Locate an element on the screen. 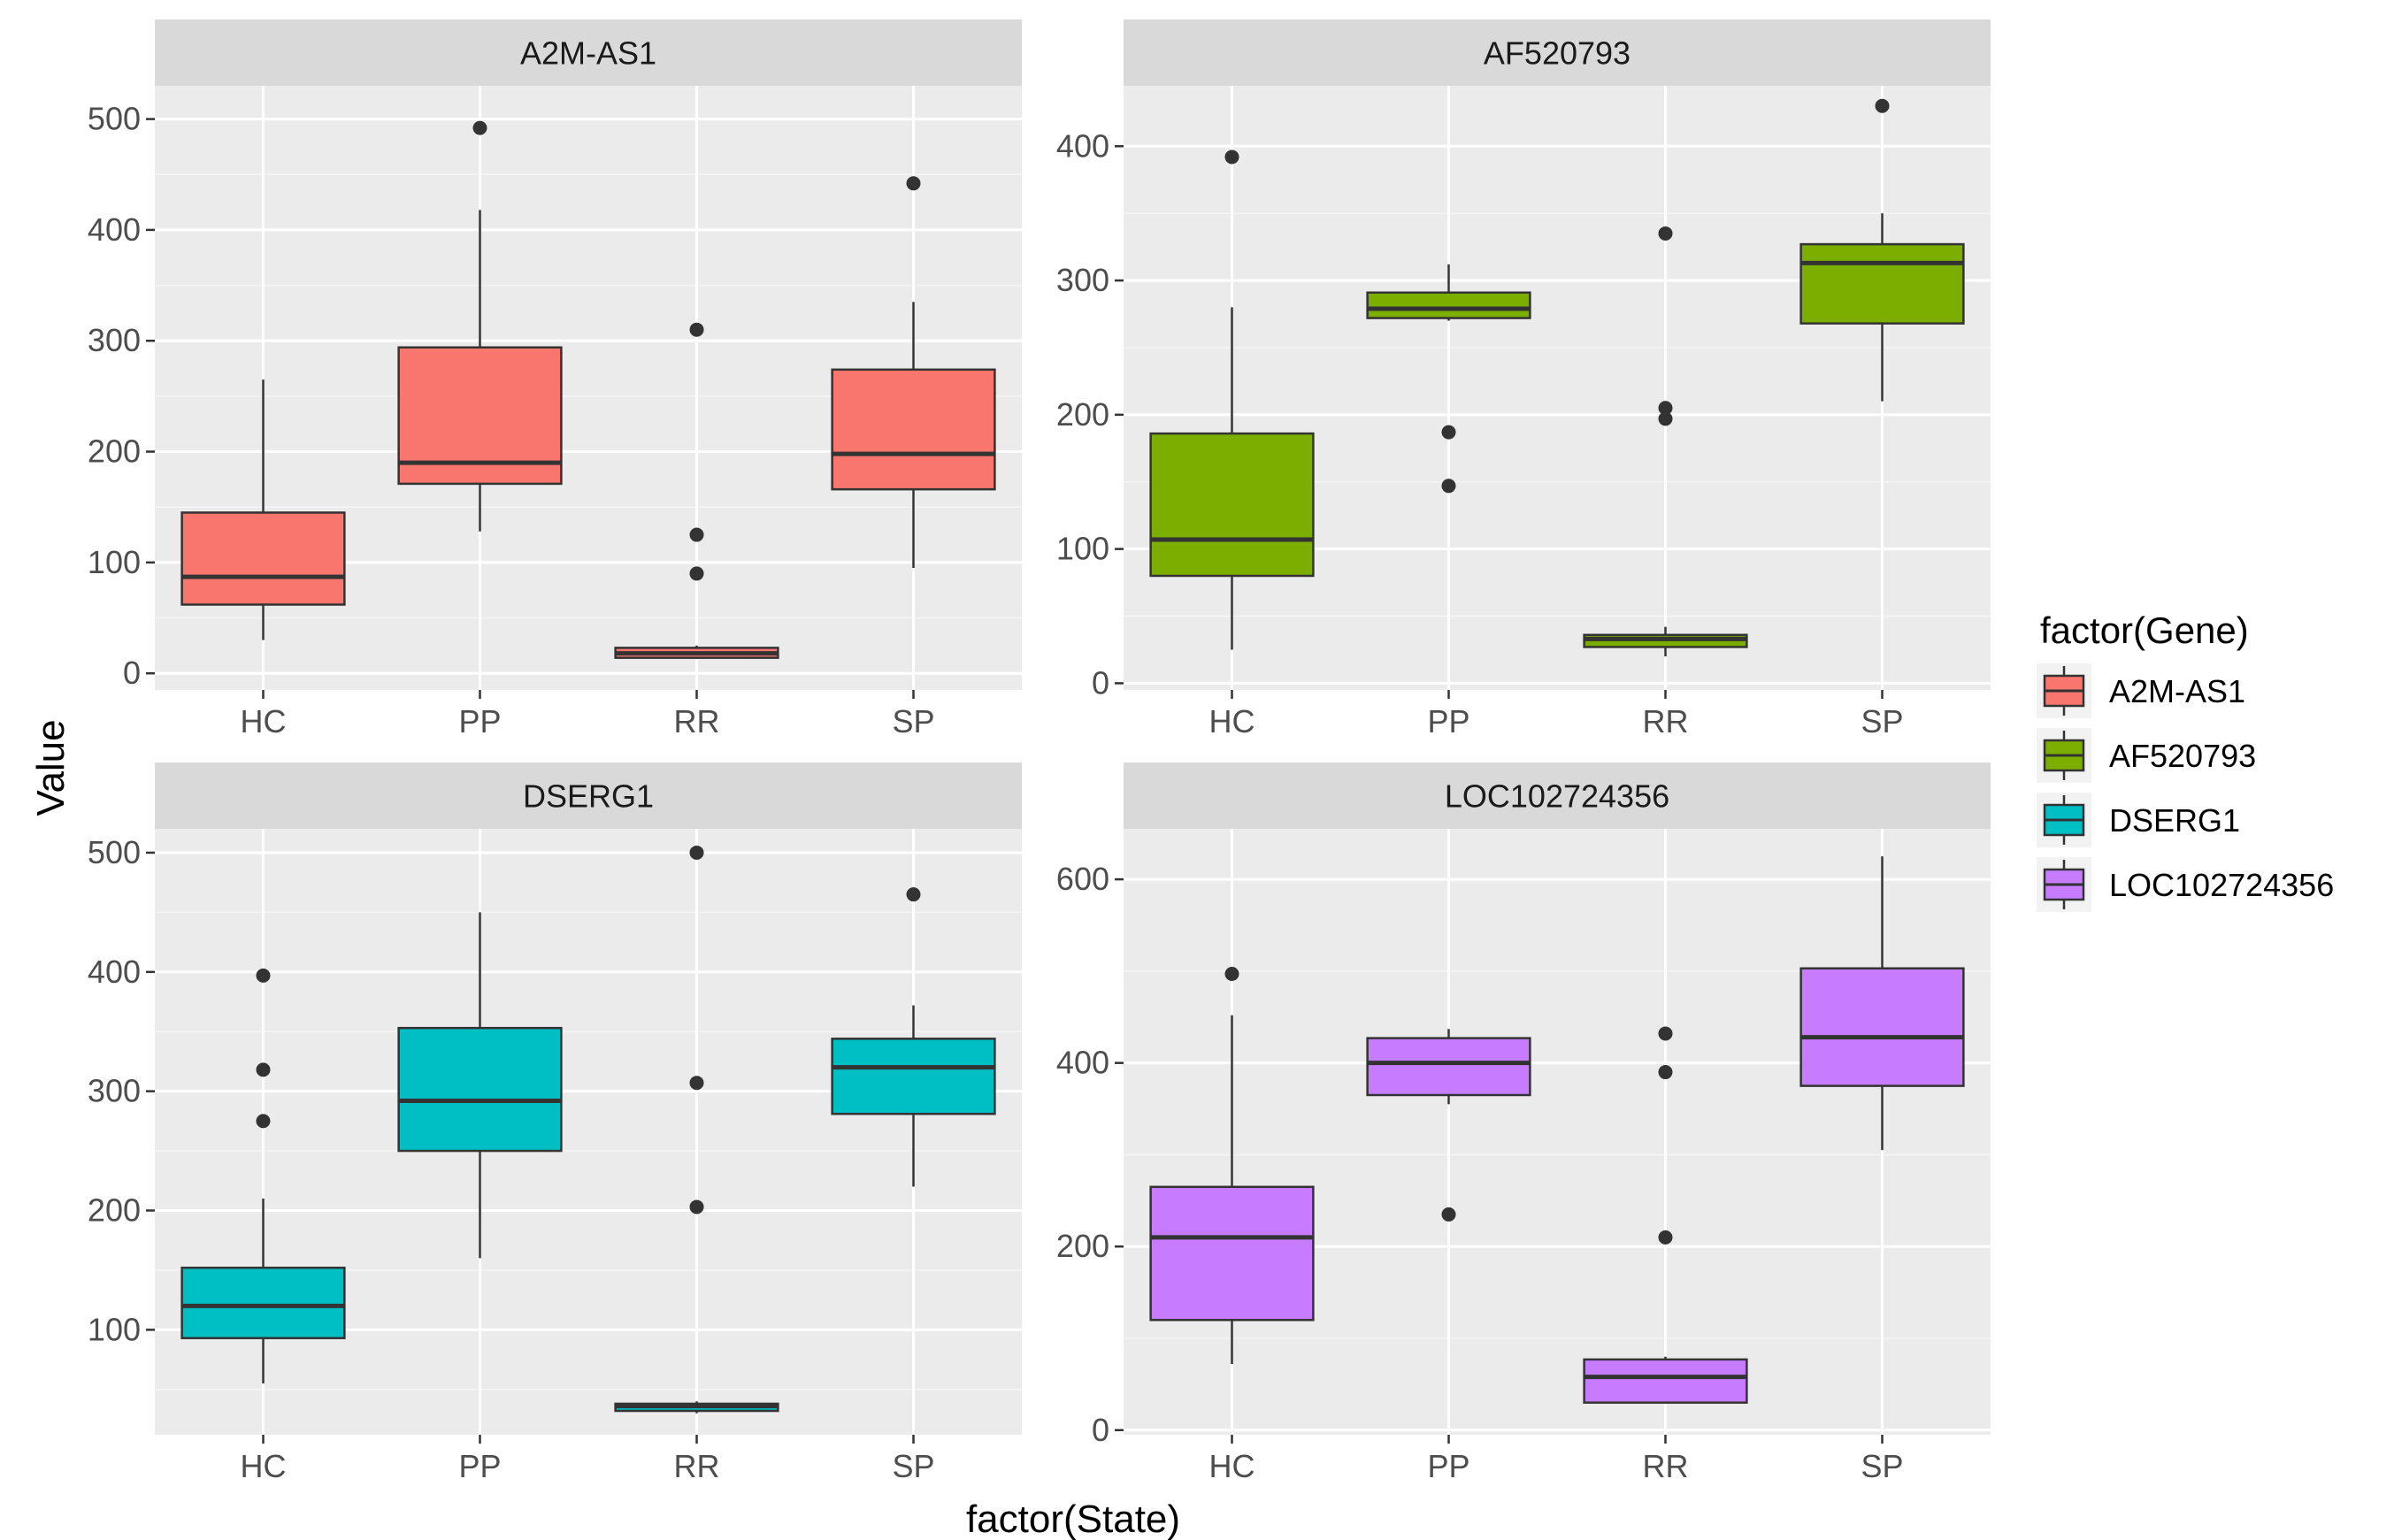 This screenshot has height=1540, width=2394. box-dserg1-rr is located at coordinates (696, 1129).